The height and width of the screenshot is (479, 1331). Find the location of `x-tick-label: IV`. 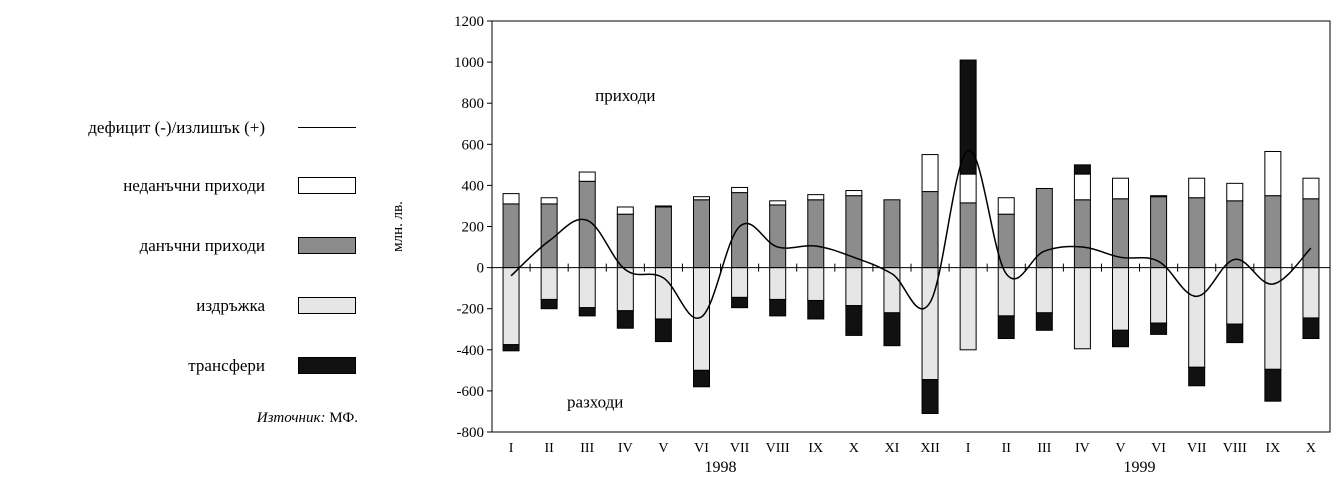

x-tick-label: IV is located at coordinates (625, 448).